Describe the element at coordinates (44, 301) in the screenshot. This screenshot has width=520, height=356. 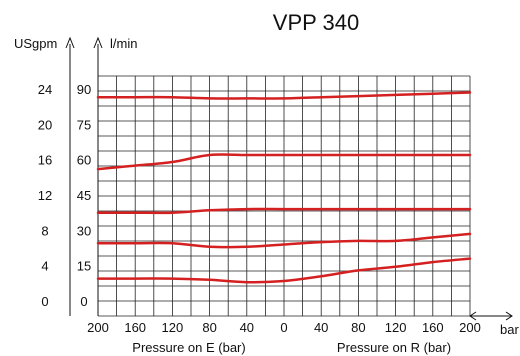
I see `usgpm-tick-label: 0` at that location.